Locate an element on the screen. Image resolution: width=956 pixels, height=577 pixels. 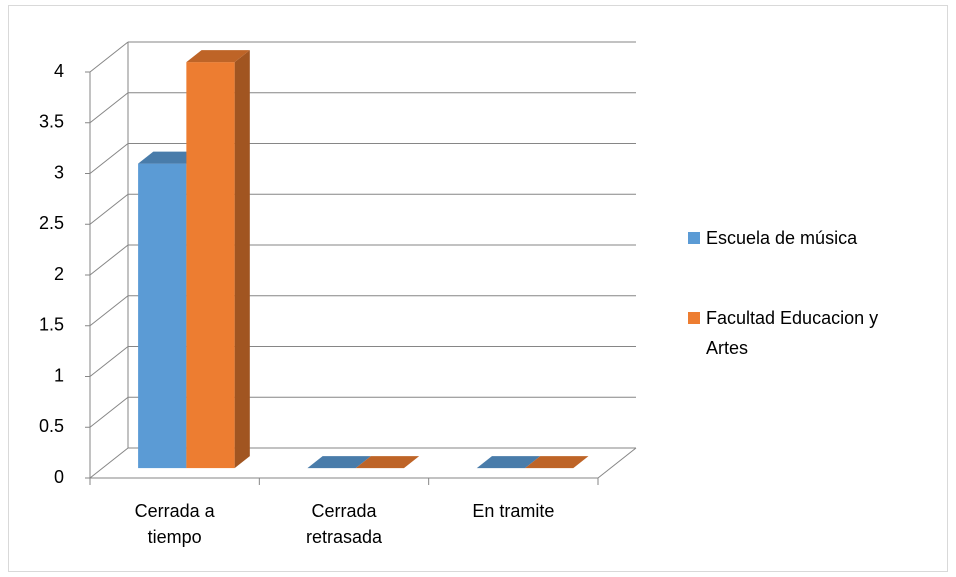
legend-label: Escuela de música is located at coordinates (782, 238).